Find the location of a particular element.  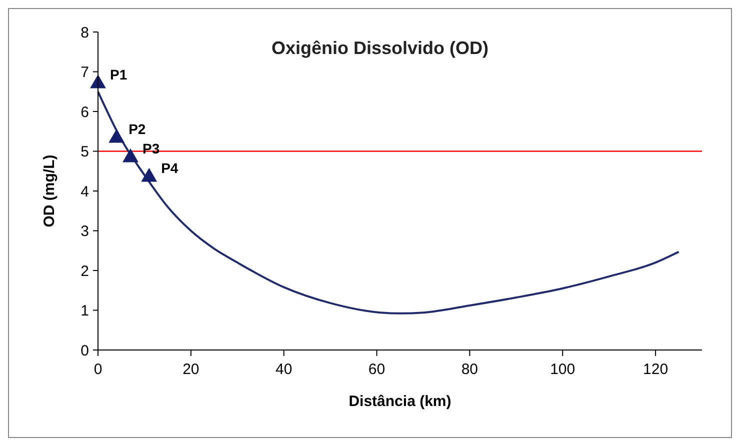

x-axis-title: Distância (km) is located at coordinates (400, 401).